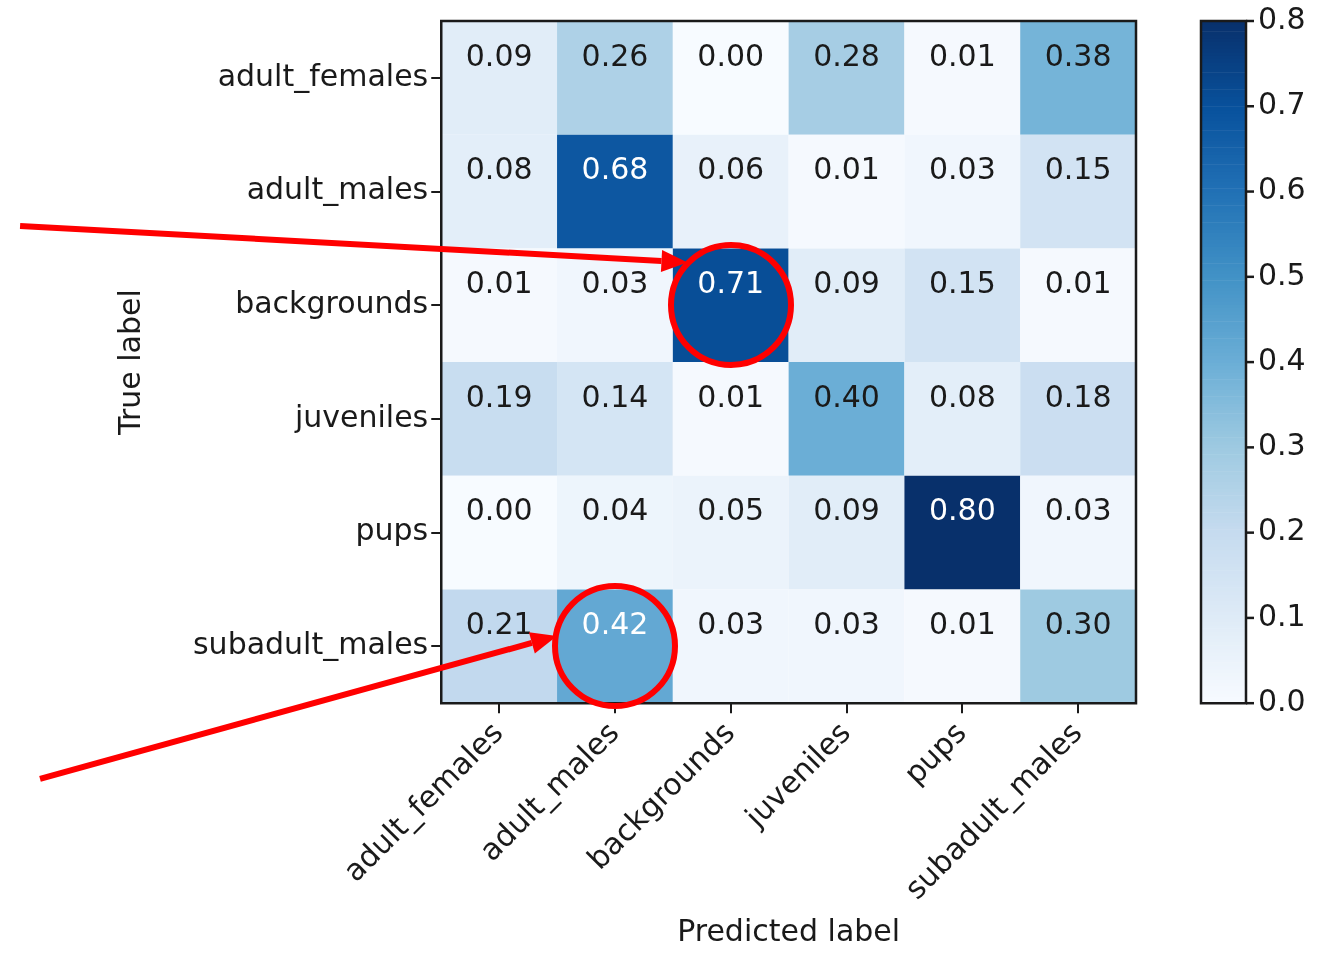 Image resolution: width=1326 pixels, height=975 pixels. Describe the element at coordinates (615, 624) in the screenshot. I see `data-label: 0.42` at that location.